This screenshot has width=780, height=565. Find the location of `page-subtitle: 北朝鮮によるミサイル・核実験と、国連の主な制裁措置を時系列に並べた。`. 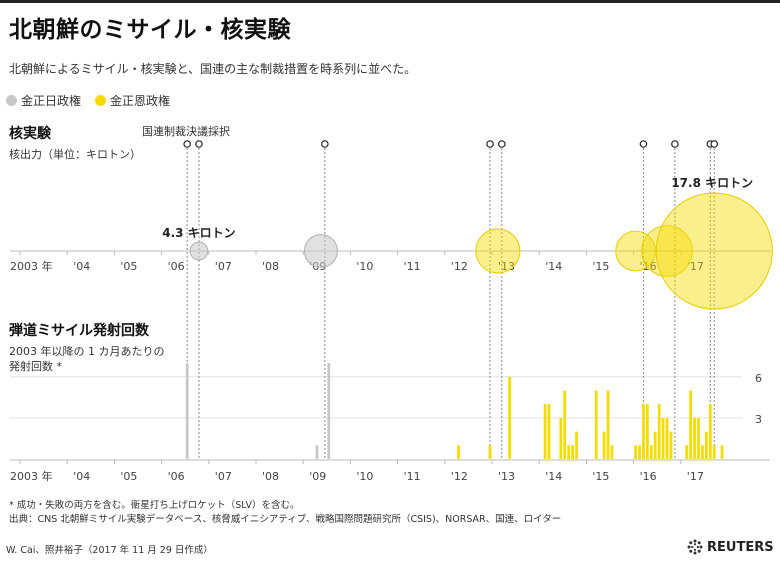

page-subtitle: 北朝鮮によるミサイル・核実験と、国連の主な制裁措置を時系列に並べた。 is located at coordinates (213, 69).